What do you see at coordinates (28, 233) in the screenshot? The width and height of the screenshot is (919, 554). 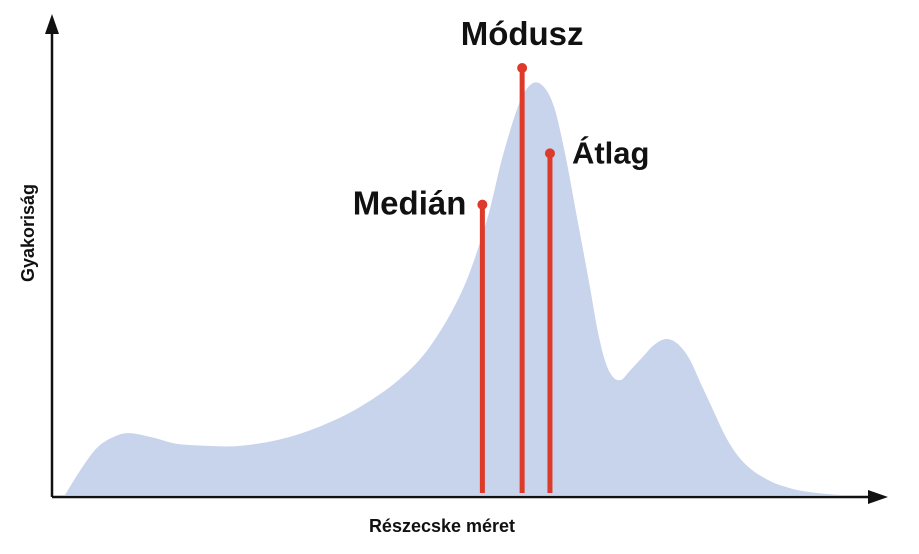 I see `y-axis-label: Gyakoriság` at bounding box center [28, 233].